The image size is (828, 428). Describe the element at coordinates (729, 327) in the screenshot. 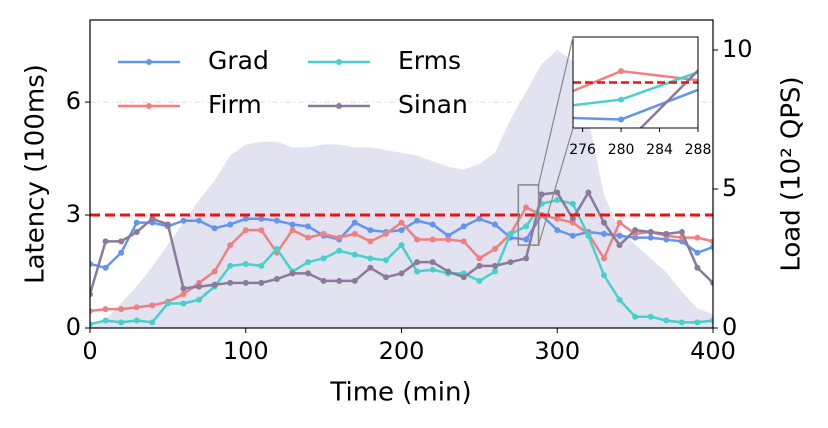

I see `y2-tick-label: 0` at that location.